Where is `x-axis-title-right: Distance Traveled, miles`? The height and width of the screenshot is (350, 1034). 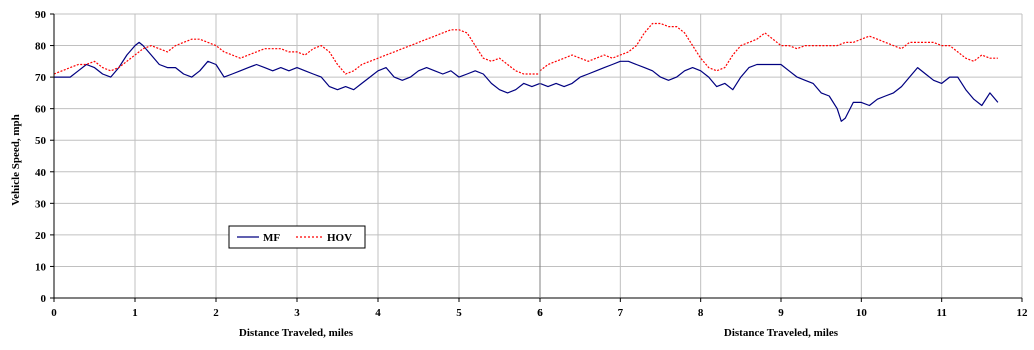
x-axis-title-right: Distance Traveled, miles is located at coordinates (781, 333).